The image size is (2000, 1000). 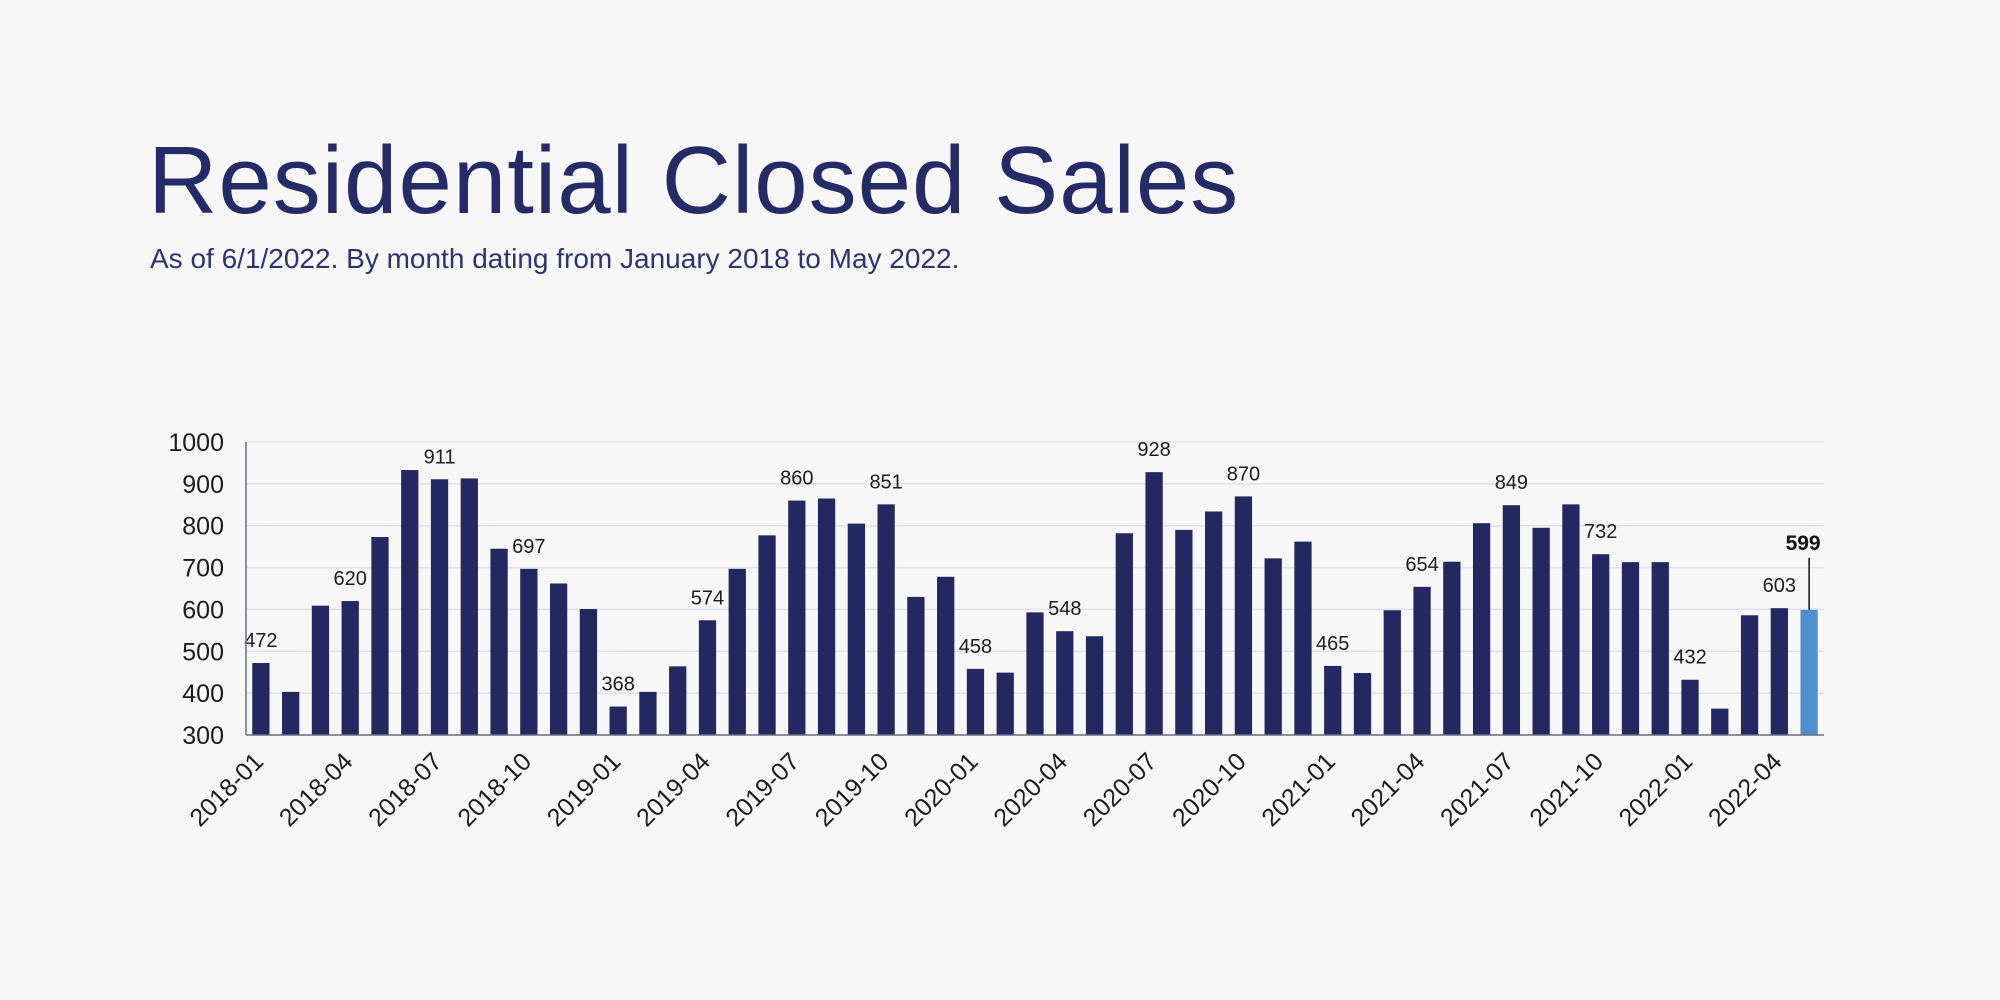 What do you see at coordinates (203, 610) in the screenshot?
I see `y-tick-label: 600` at bounding box center [203, 610].